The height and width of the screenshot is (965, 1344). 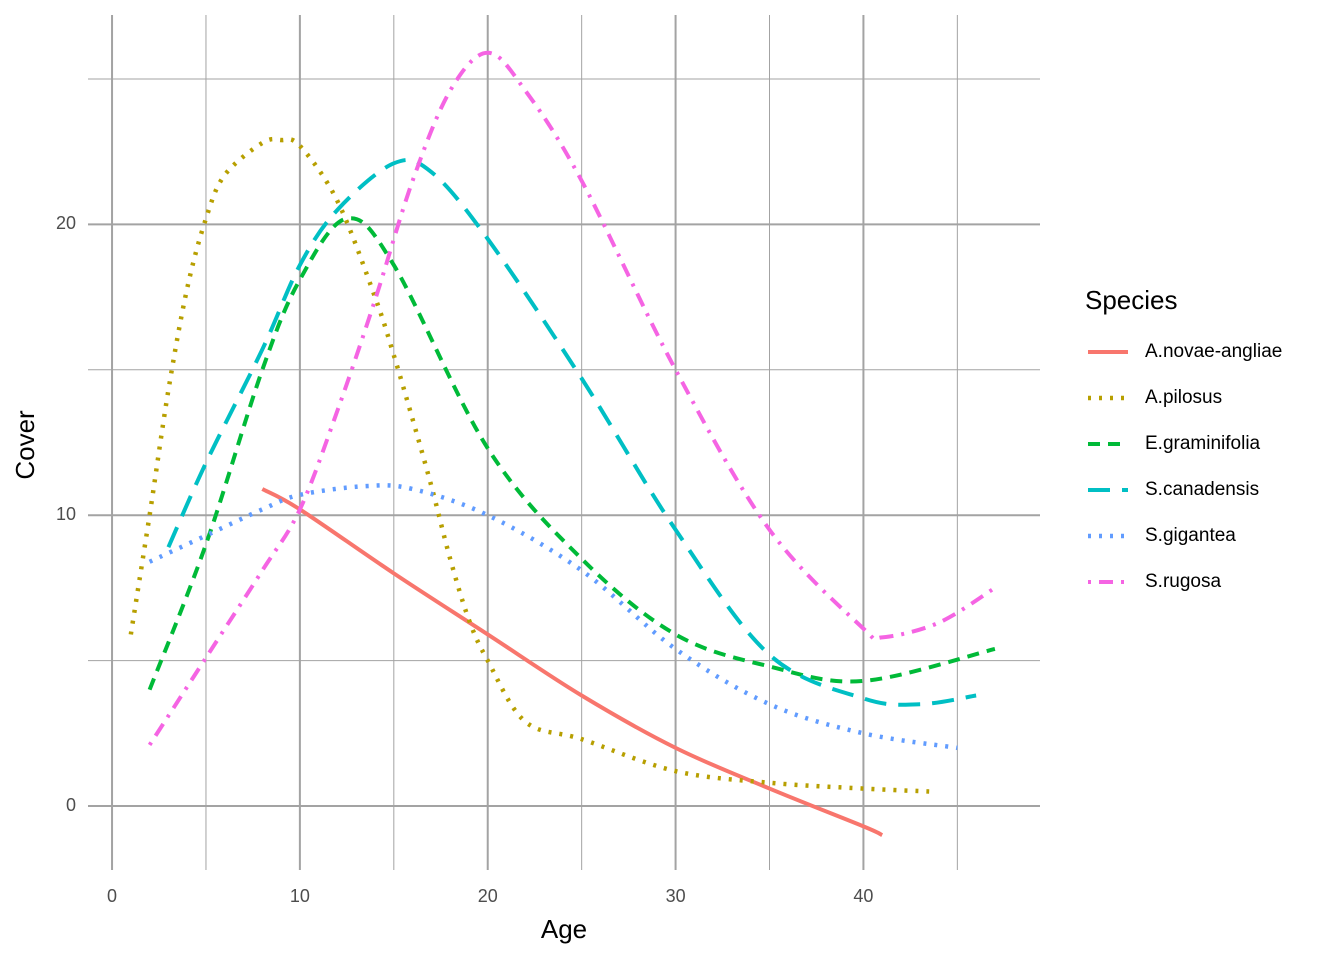 What do you see at coordinates (1190, 535) in the screenshot?
I see `legend-label: S.gigantea` at bounding box center [1190, 535].